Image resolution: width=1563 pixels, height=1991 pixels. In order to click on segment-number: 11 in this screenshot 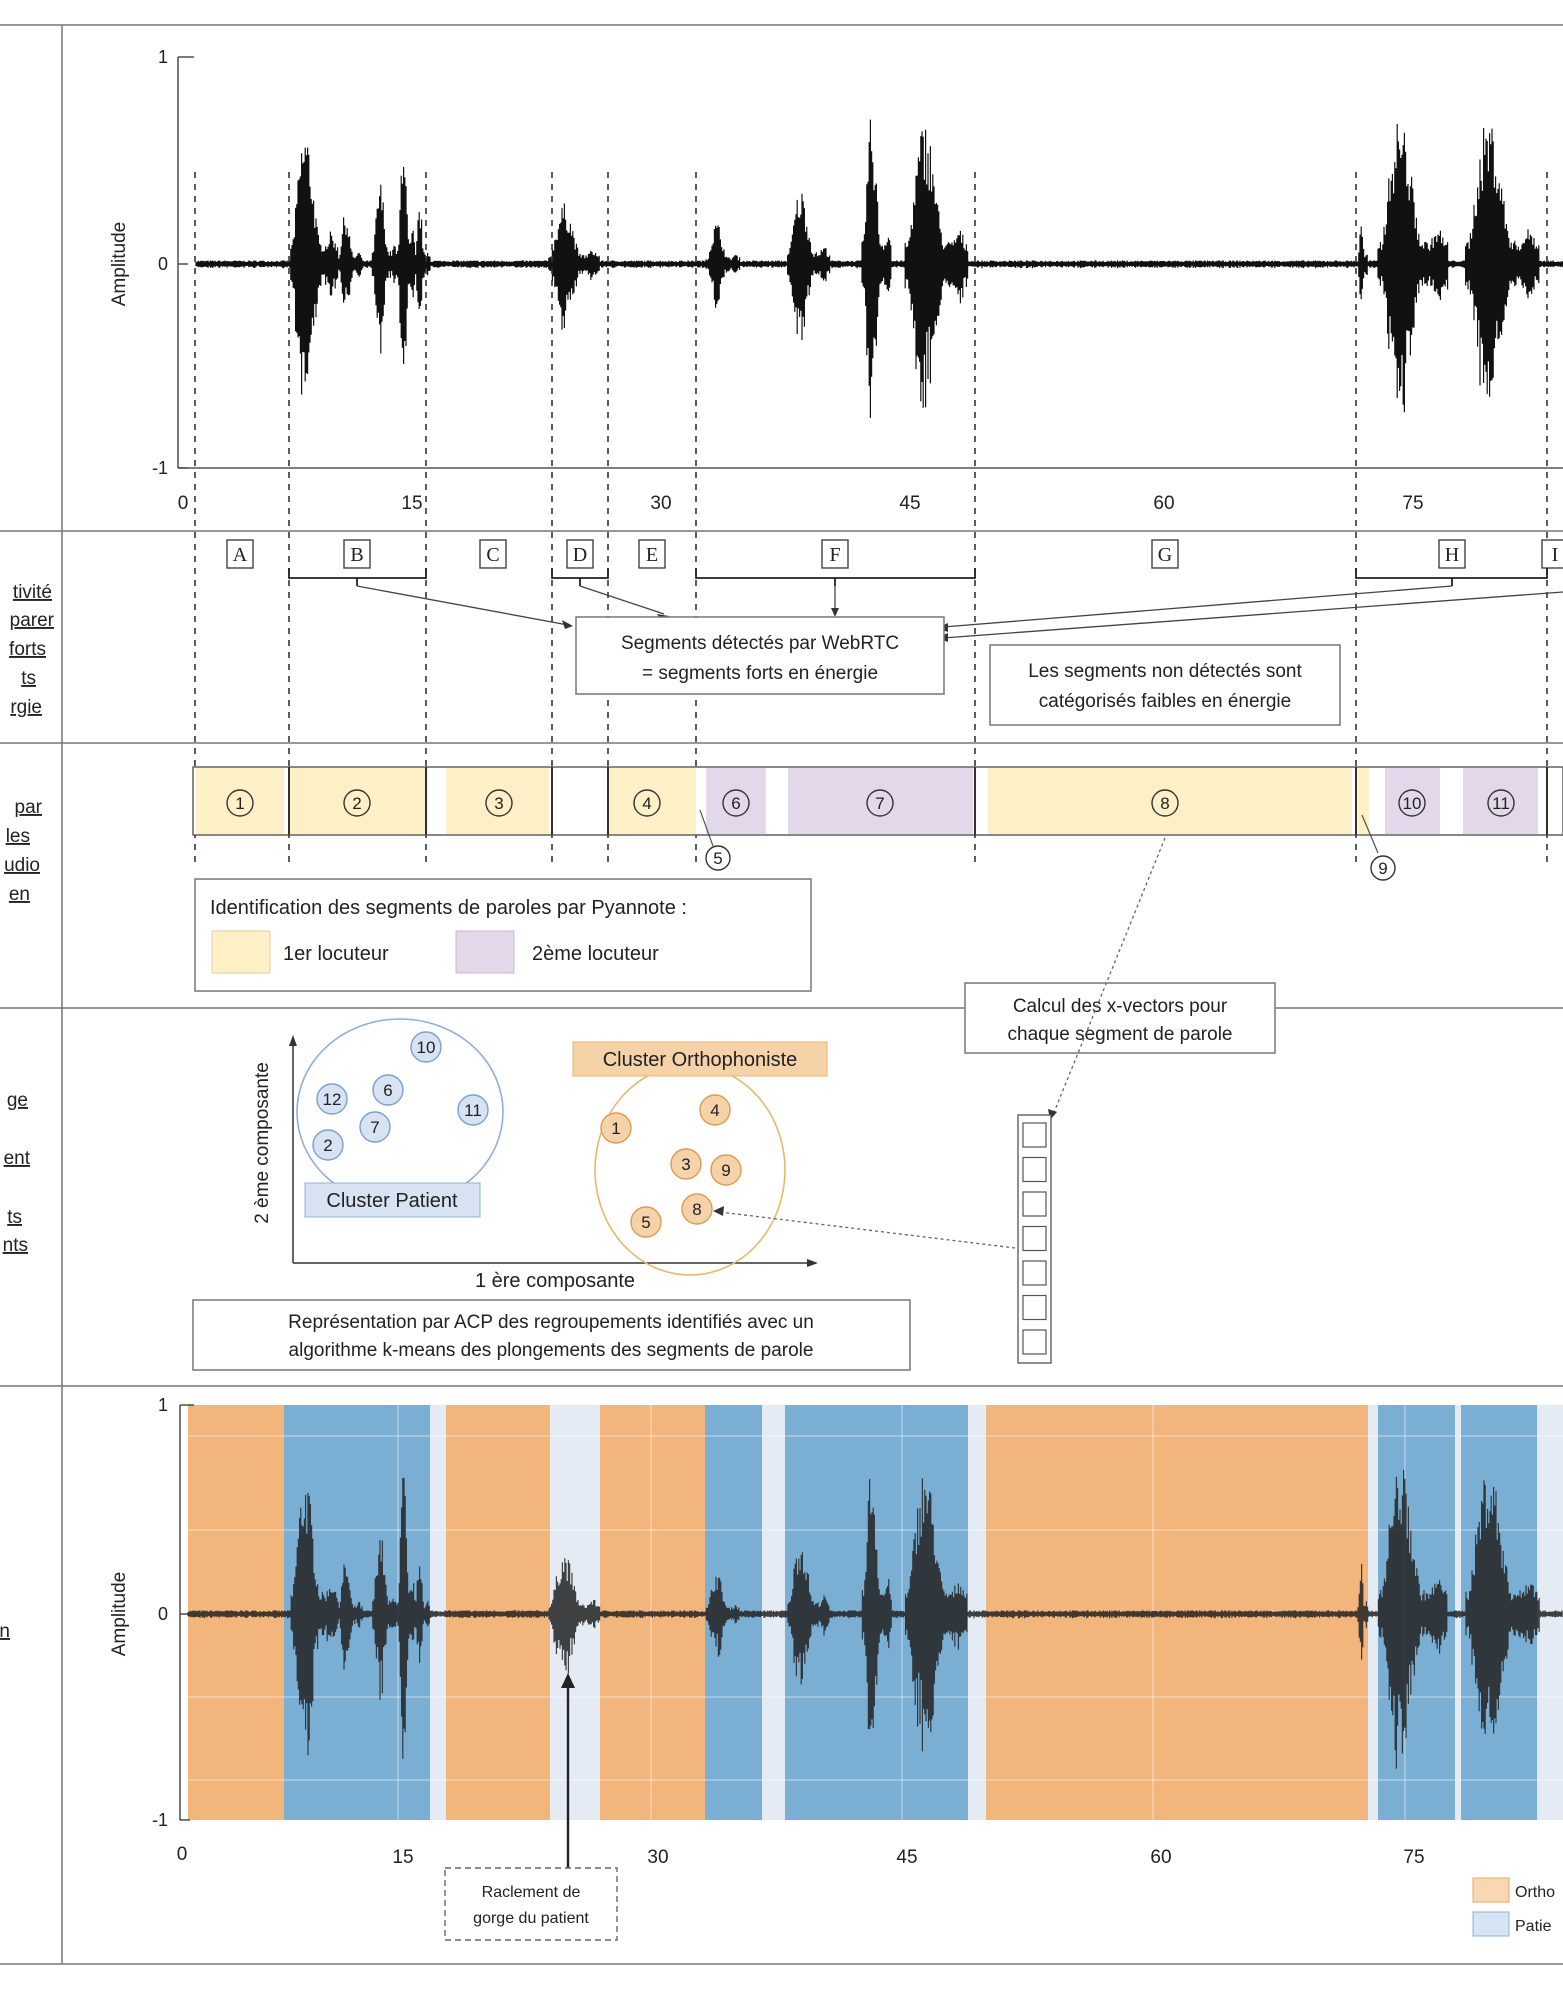, I will do `click(1501, 803)`.